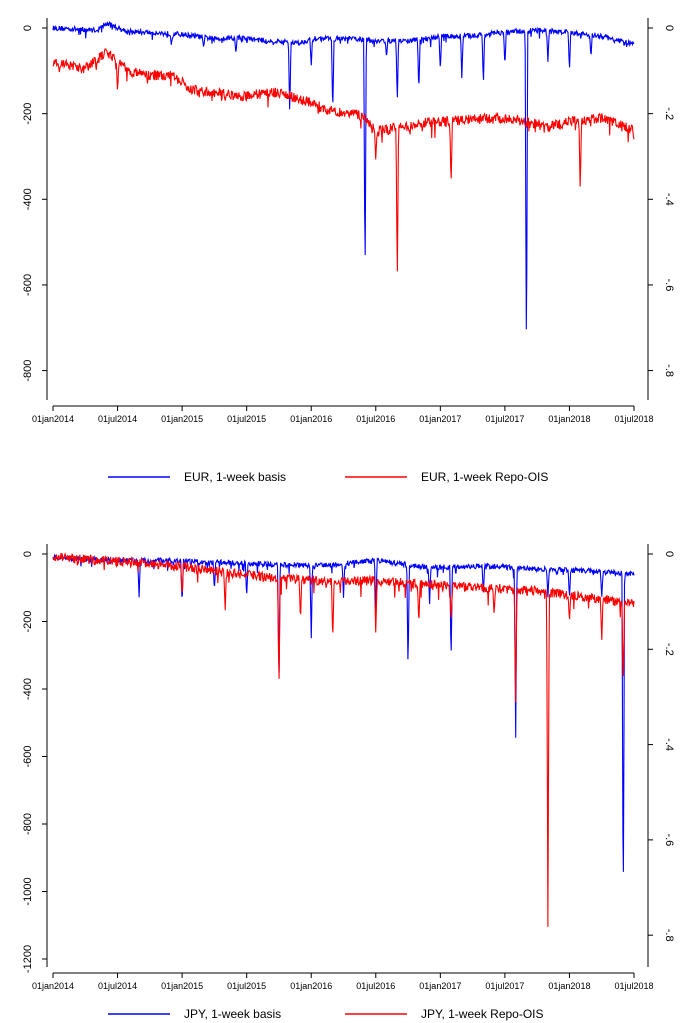 This screenshot has height=1023, width=680. Describe the element at coordinates (484, 477) in the screenshot. I see `legend-label: EUR, 1-week Repo-OIS` at that location.